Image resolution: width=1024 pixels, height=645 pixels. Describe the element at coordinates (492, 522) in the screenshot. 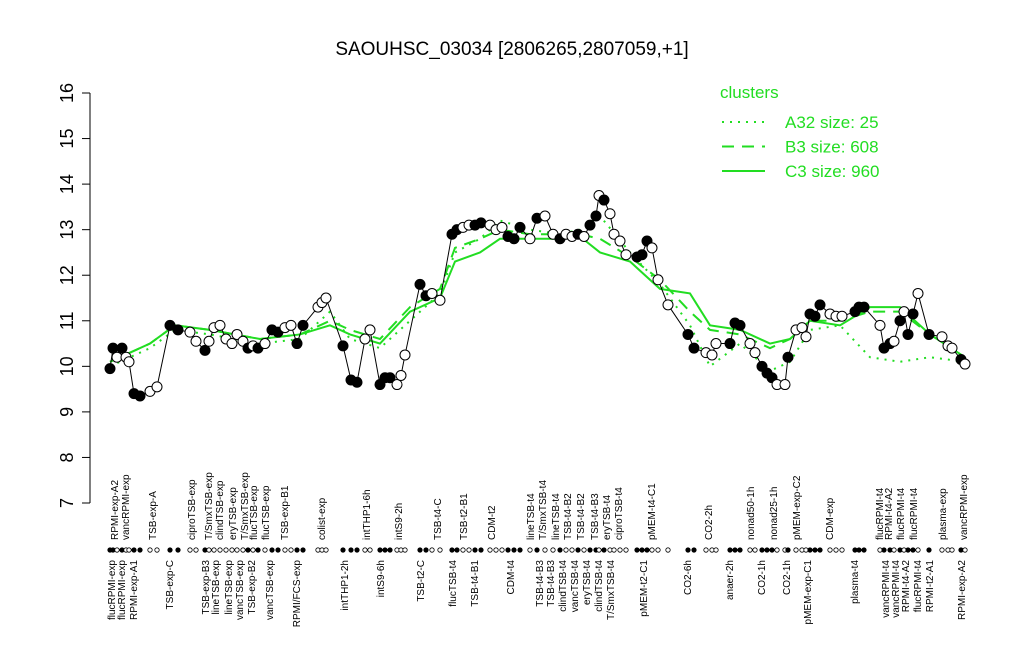

I see `top-label: CDM-t2` at that location.